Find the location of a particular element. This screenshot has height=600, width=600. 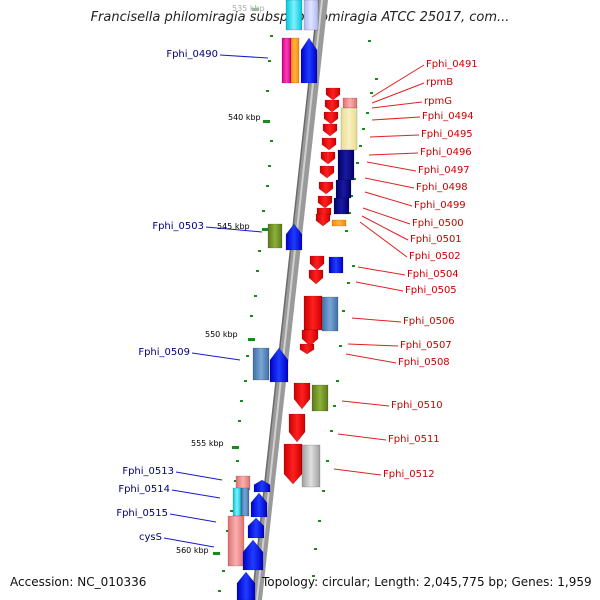

gene-label: Fphi_0508 is located at coordinates (424, 362).